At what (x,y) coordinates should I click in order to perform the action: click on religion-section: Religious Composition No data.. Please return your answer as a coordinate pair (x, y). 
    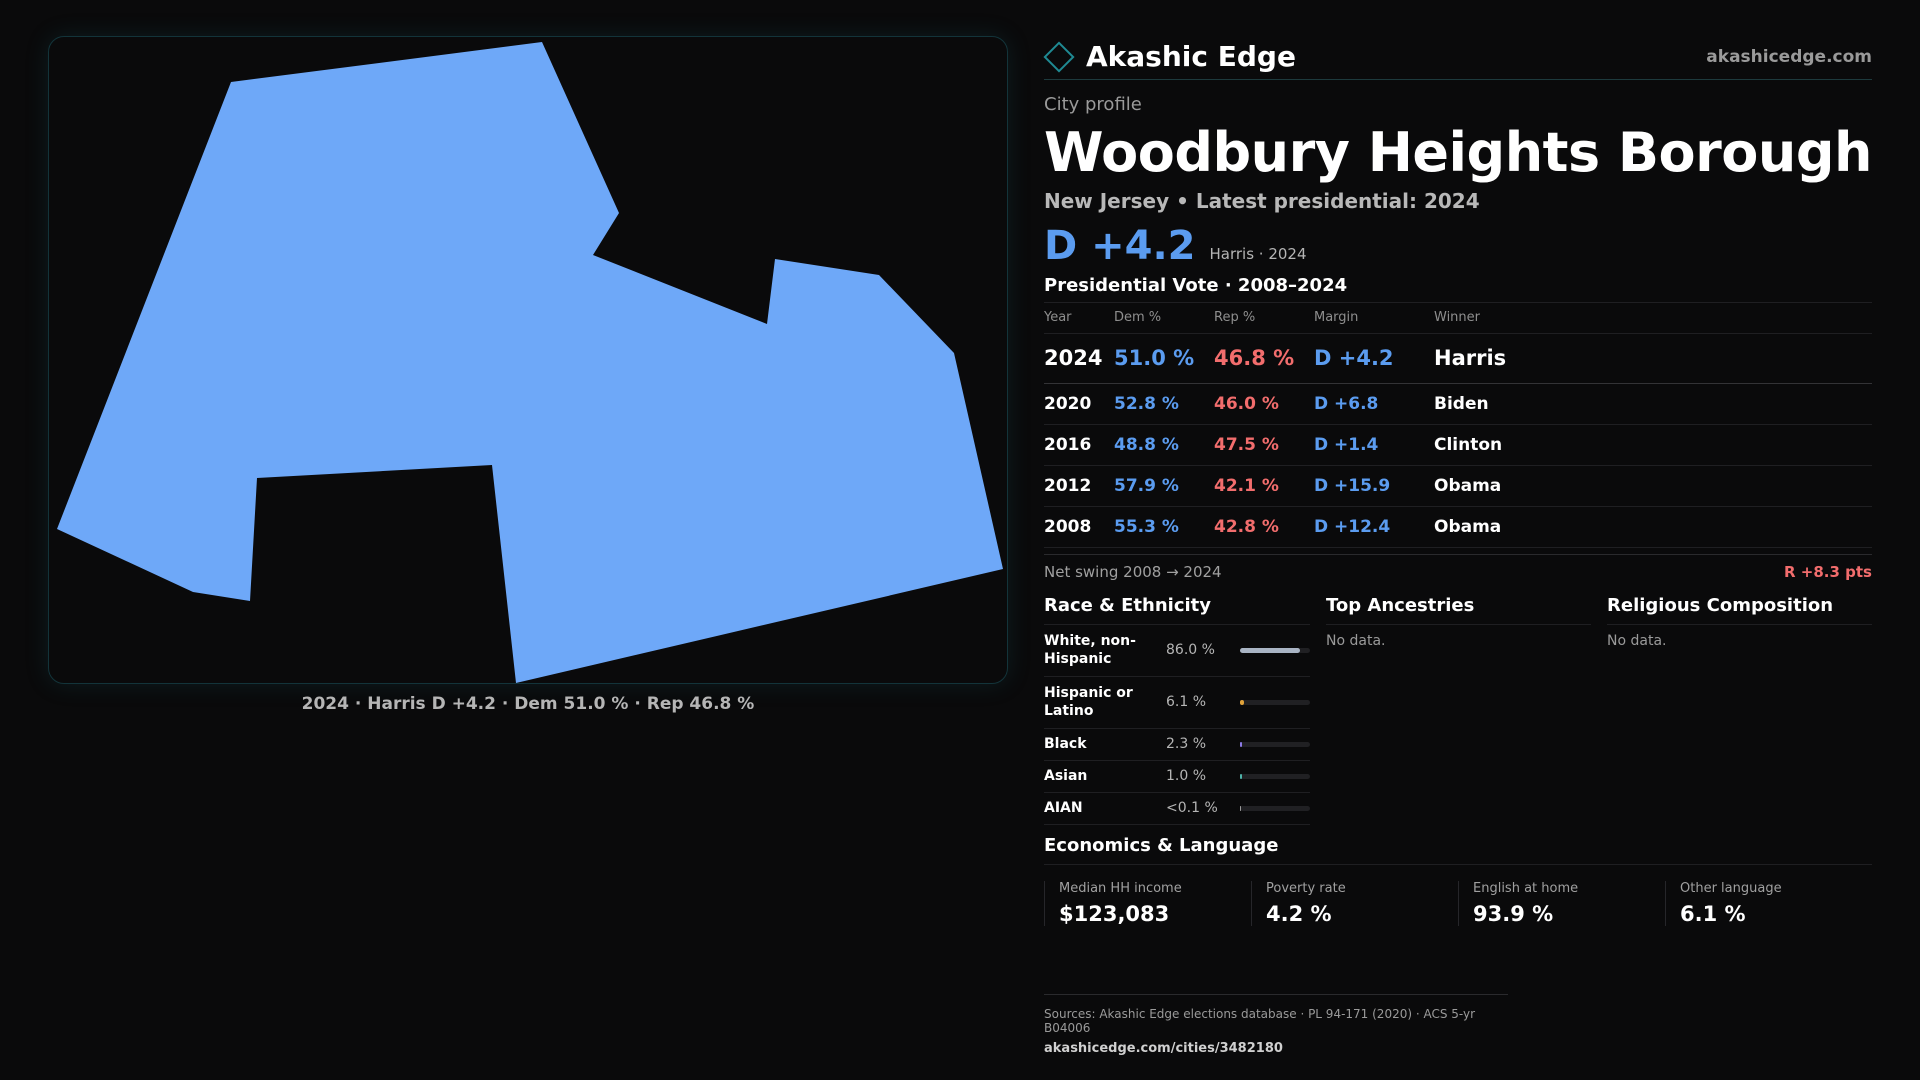
    Looking at the image, I should click on (1739, 710).